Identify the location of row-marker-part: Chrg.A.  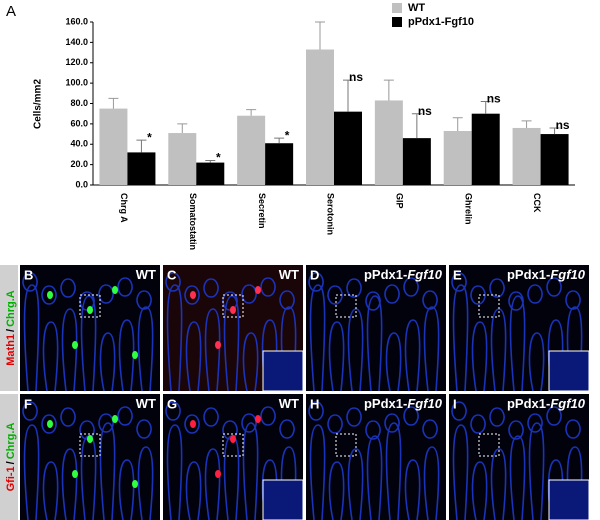
(11, 308).